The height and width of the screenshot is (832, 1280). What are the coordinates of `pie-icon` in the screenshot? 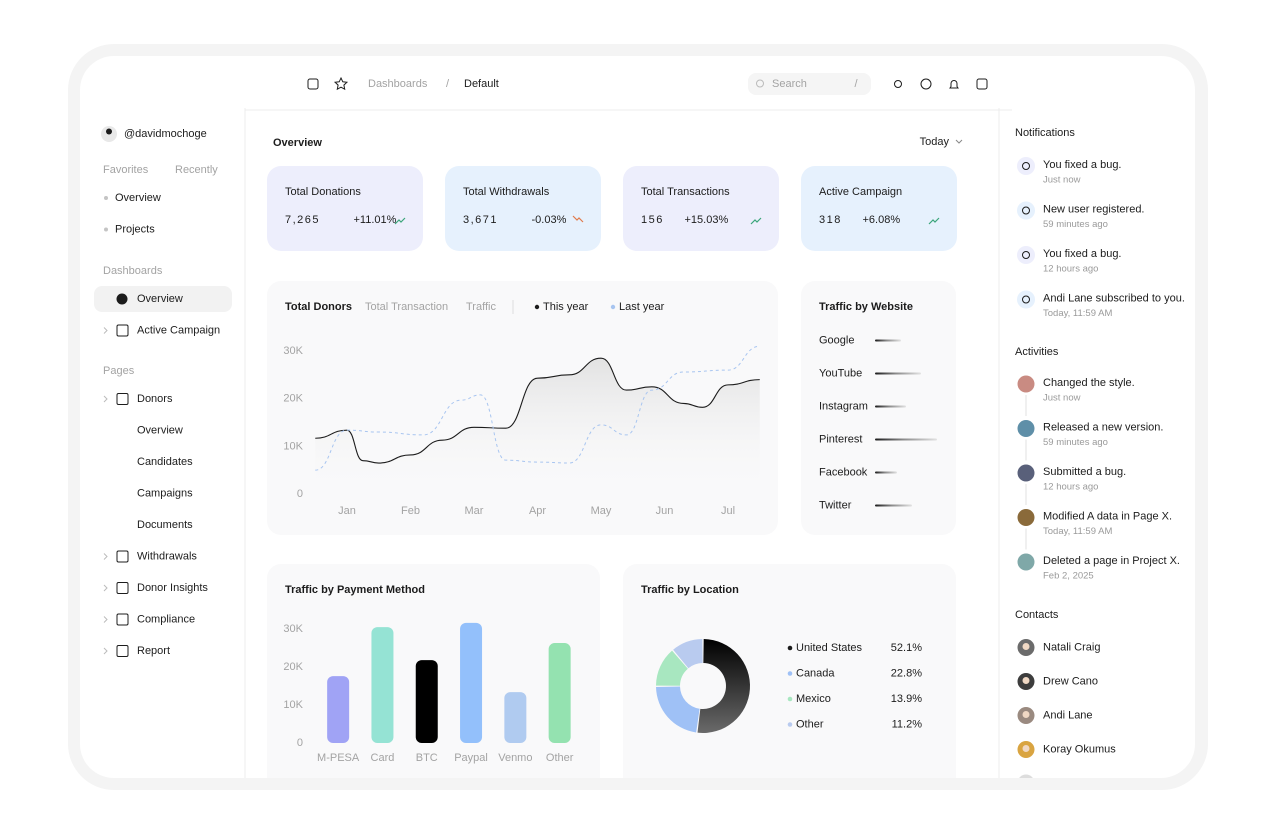 It's located at (122, 299).